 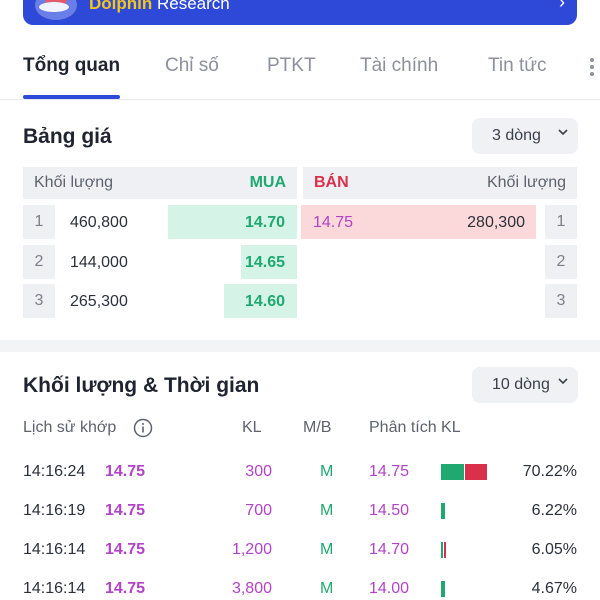 What do you see at coordinates (300, 512) in the screenshot?
I see `trade-row: 14:16:19 14.75 700 M 14.50 6.22%` at bounding box center [300, 512].